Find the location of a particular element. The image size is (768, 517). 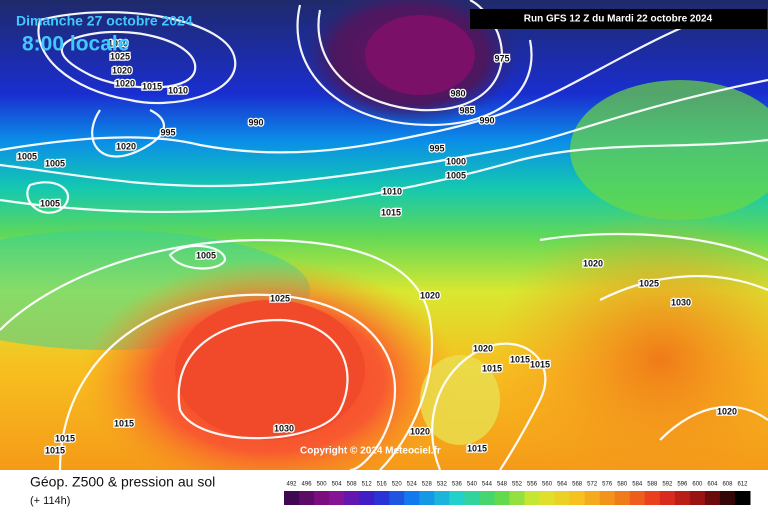

legend-label: 560 is located at coordinates (547, 485).